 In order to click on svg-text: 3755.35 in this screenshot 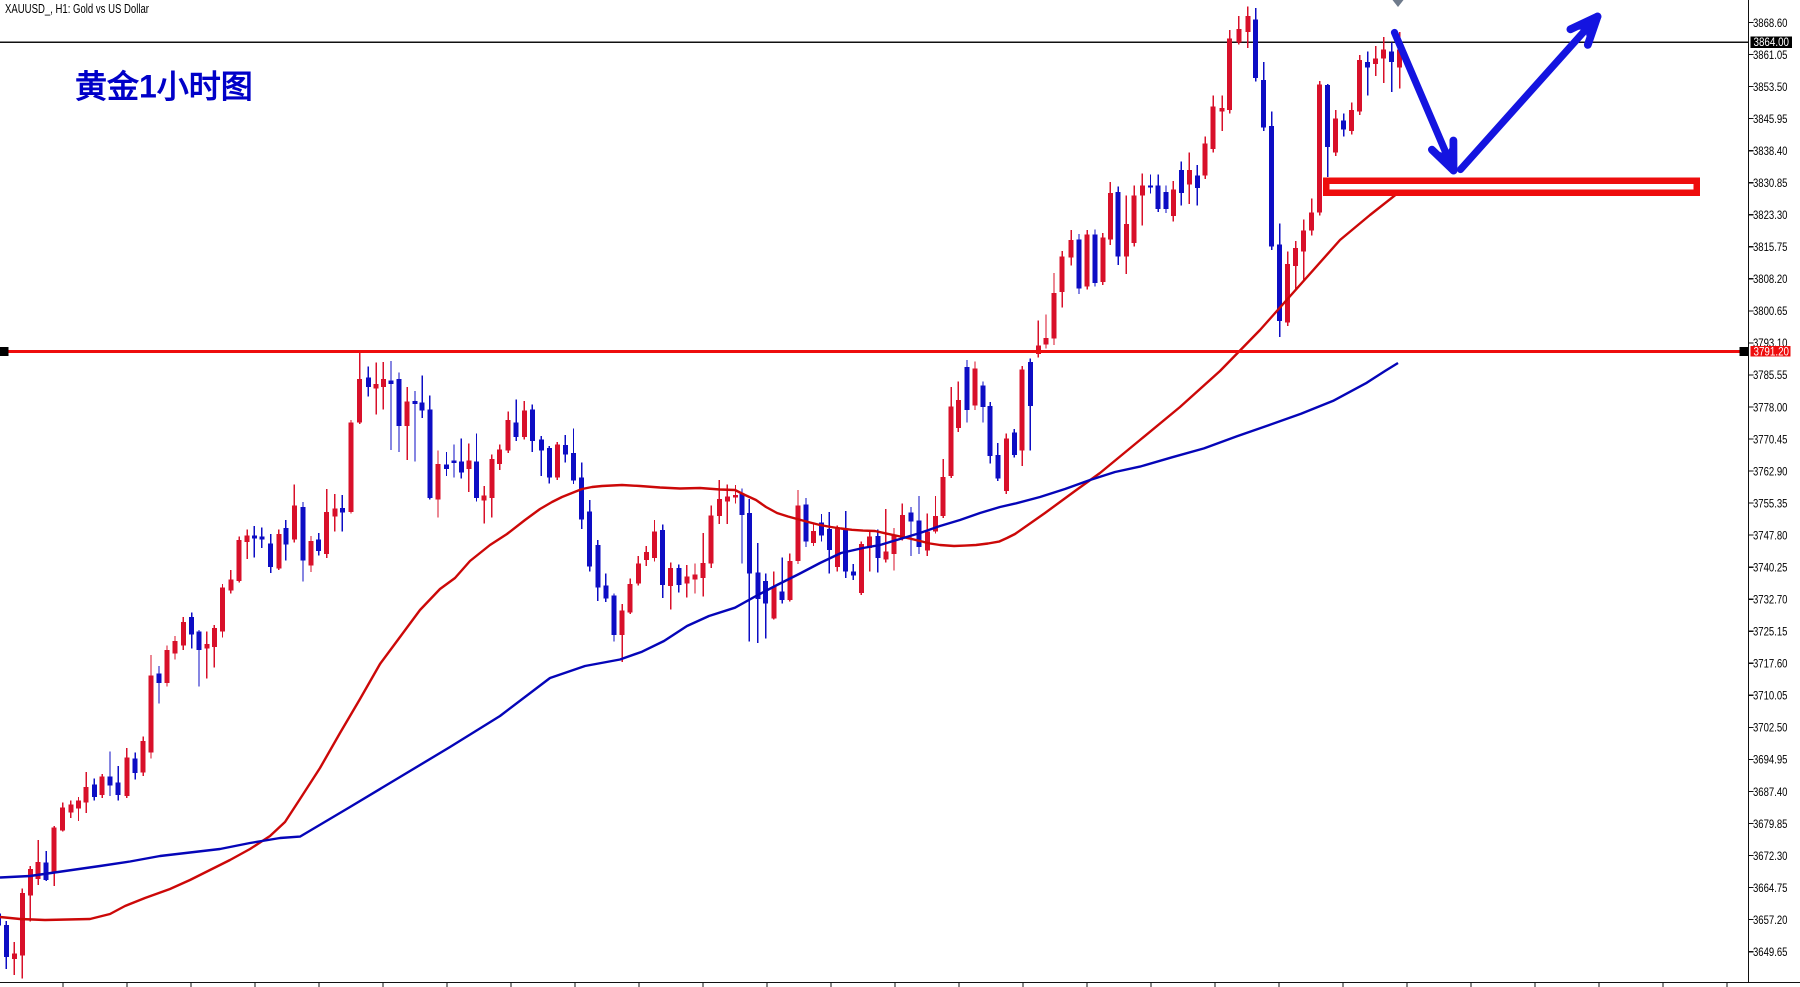, I will do `click(1770, 503)`.